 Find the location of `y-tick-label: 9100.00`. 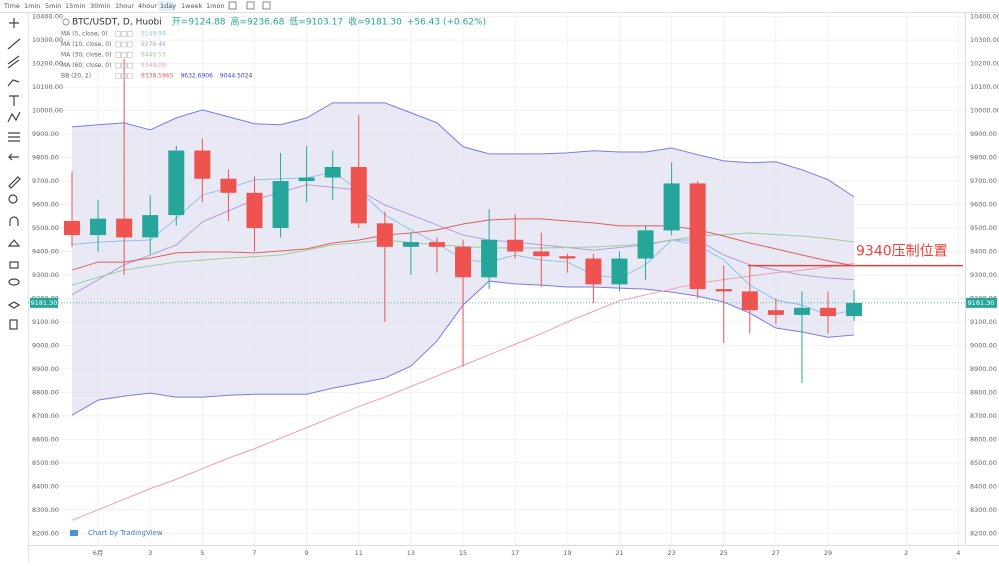

y-tick-label: 9100.00 is located at coordinates (45, 322).